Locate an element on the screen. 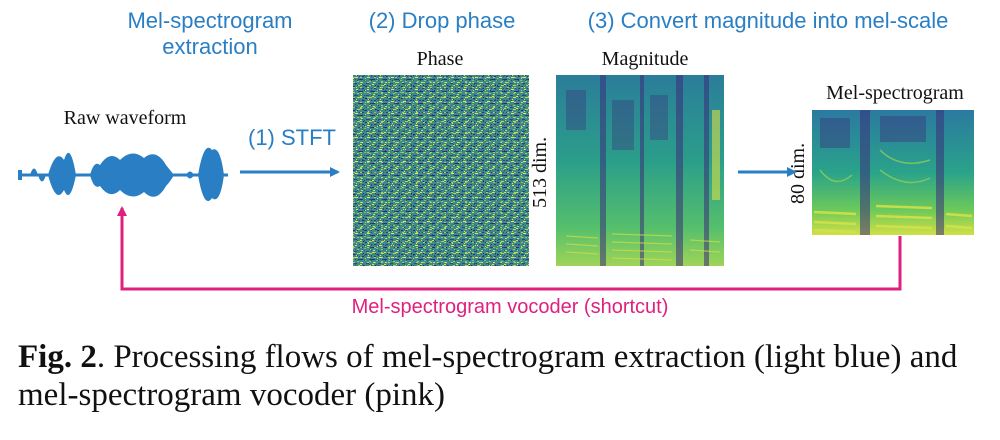 This screenshot has width=1000, height=440. vocoder-label: Mel-spectrogram vocoder (shortcut) is located at coordinates (510, 307).